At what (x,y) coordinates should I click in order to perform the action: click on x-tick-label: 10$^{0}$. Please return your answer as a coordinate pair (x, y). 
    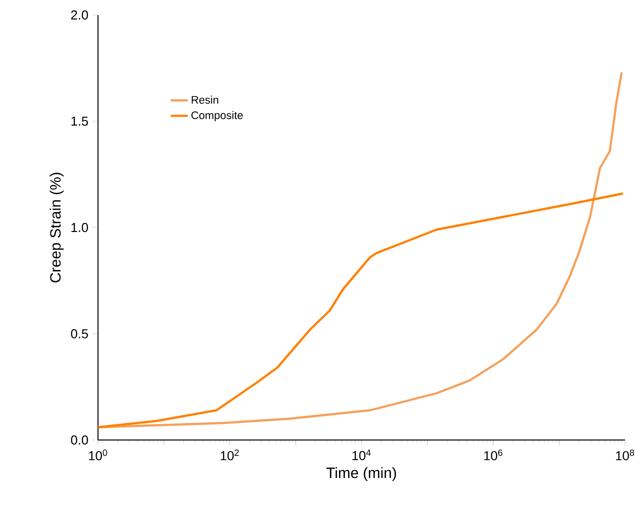
    Looking at the image, I should click on (98, 455).